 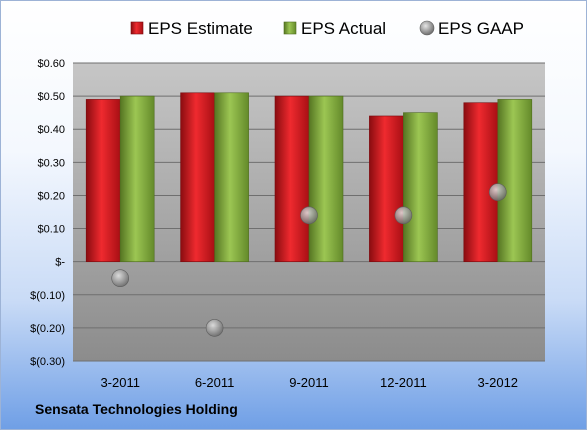 I want to click on legend-eps-actual-label: EPS Actual, so click(x=343, y=28).